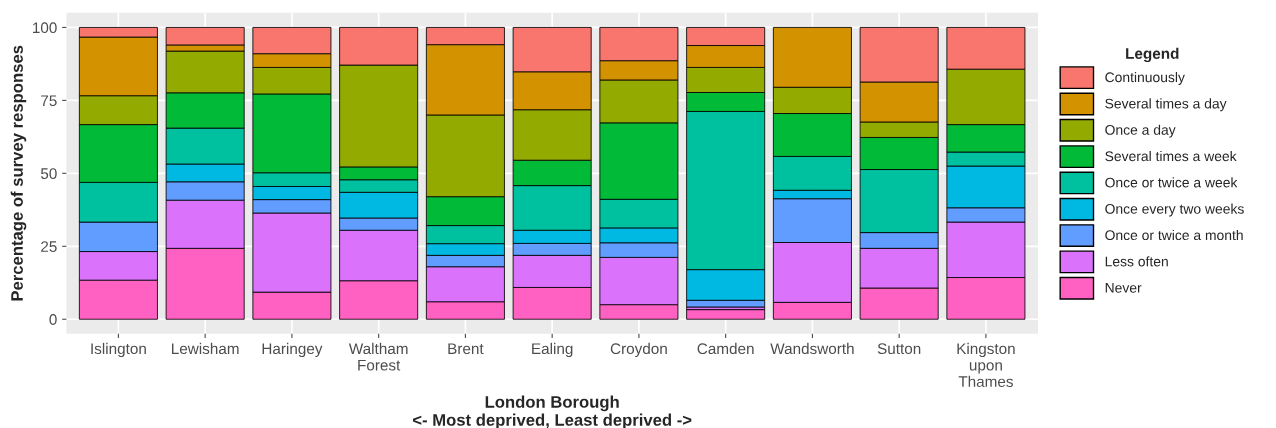 The width and height of the screenshot is (1276, 428). I want to click on legend-label: Continuously, so click(1145, 78).